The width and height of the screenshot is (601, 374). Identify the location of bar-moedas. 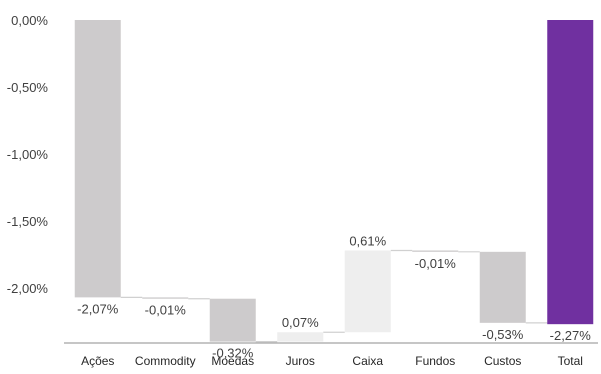
(232, 320).